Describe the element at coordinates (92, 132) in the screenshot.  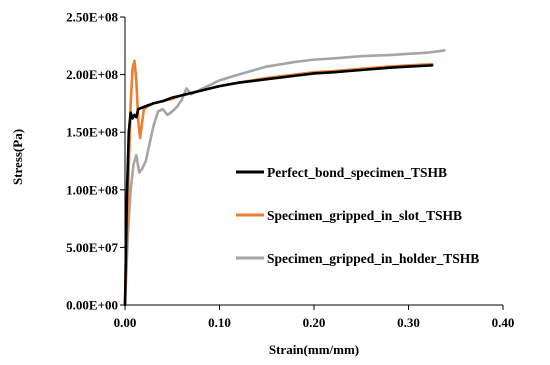
I see `y-tick-label: 1.50E+08` at that location.